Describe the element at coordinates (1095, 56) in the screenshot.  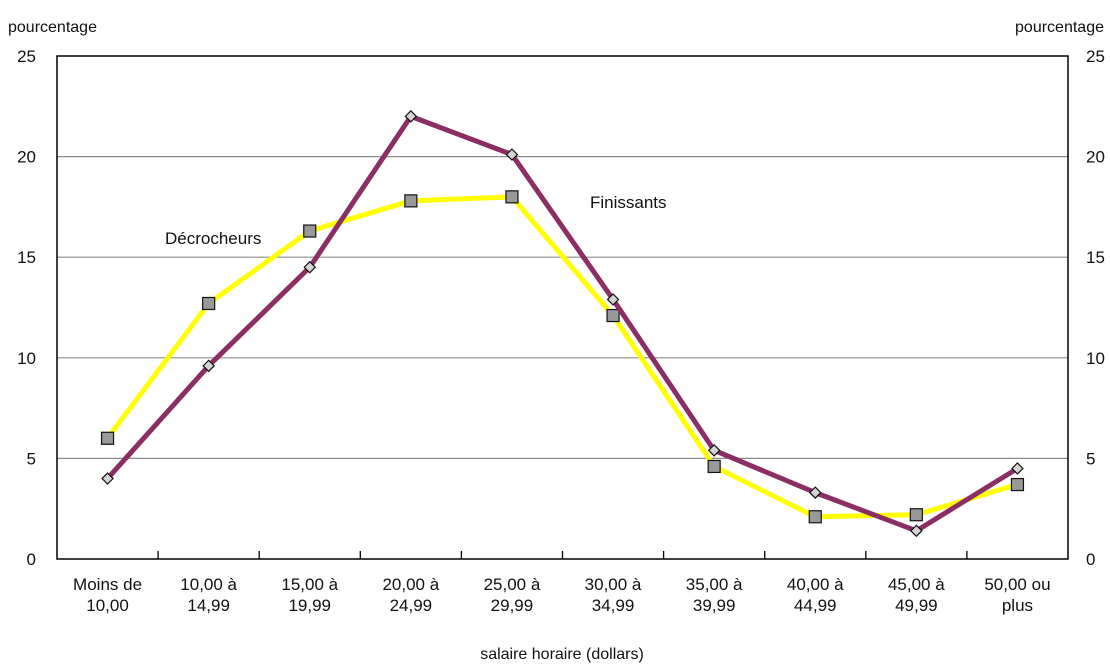
I see `y-tick-label-right: 25` at that location.